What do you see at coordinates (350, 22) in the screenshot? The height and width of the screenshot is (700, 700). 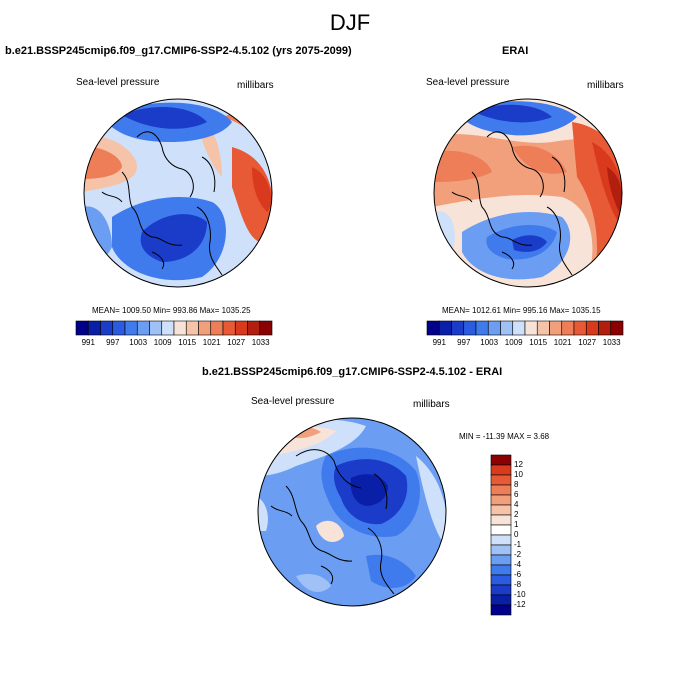 I see `figure-title: DJF` at bounding box center [350, 22].